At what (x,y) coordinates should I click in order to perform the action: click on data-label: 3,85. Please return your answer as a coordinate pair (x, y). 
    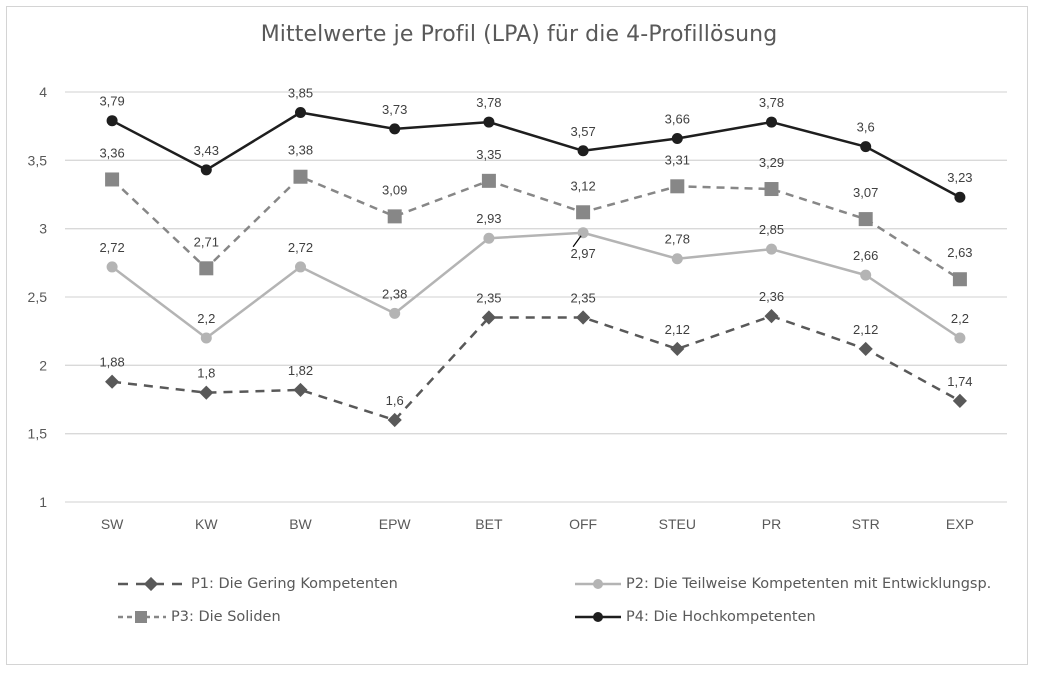
    Looking at the image, I should click on (300, 93).